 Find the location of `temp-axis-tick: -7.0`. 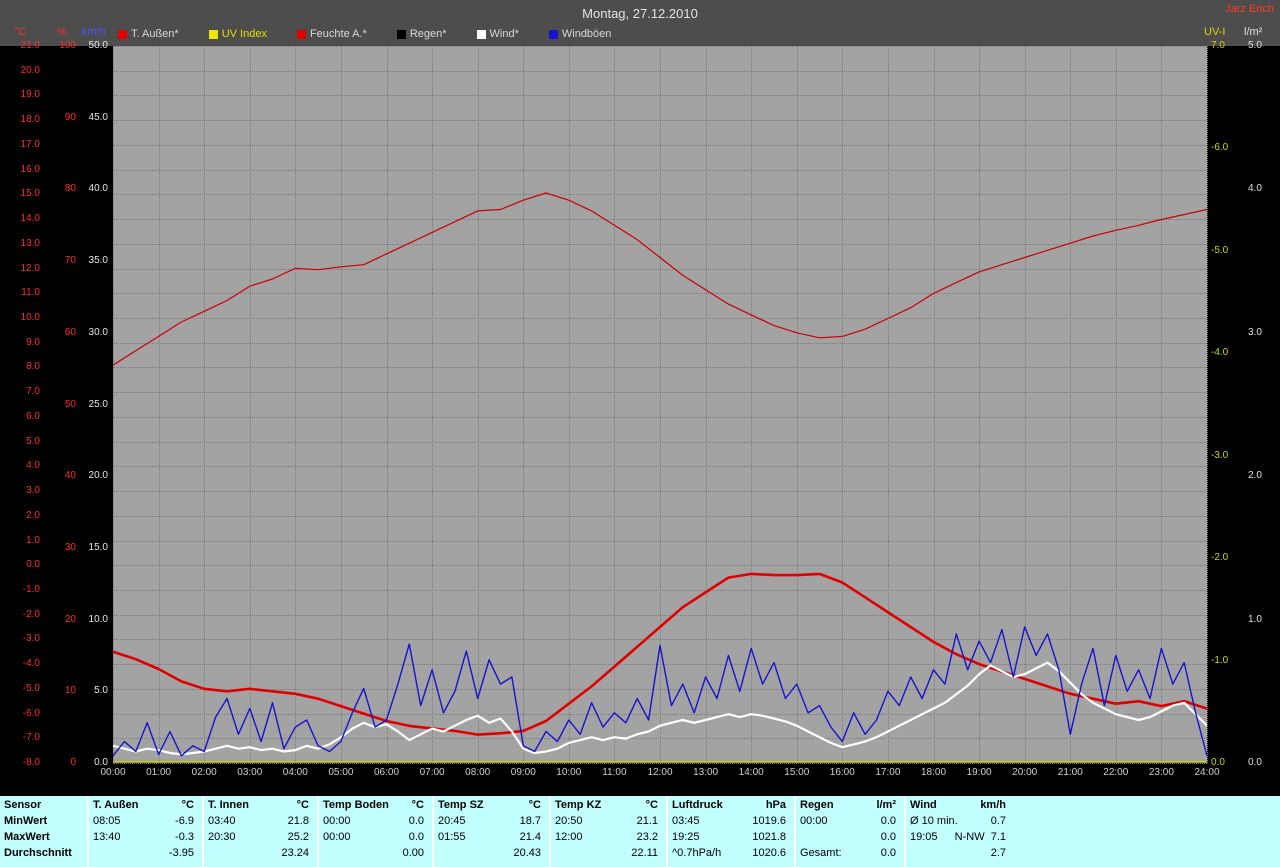

temp-axis-tick: -7.0 is located at coordinates (31, 738).